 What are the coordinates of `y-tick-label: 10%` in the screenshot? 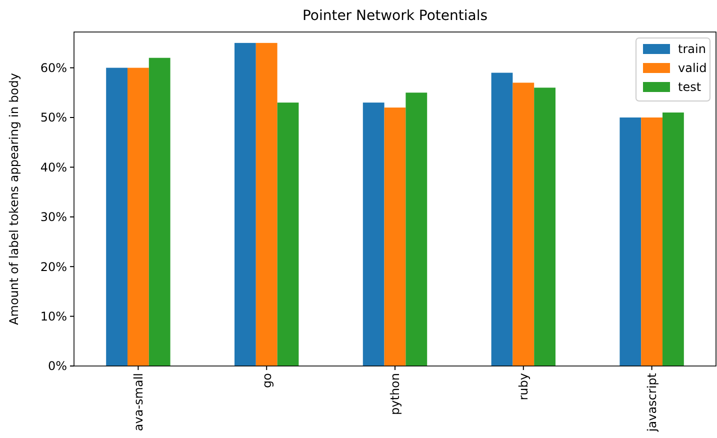 It's located at (53, 317).